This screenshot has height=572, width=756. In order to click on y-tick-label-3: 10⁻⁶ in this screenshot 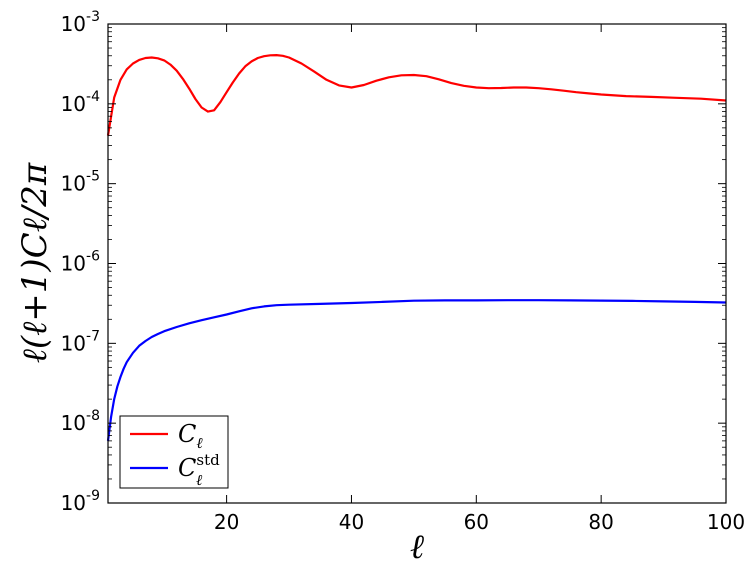, I will do `click(81, 262)`.